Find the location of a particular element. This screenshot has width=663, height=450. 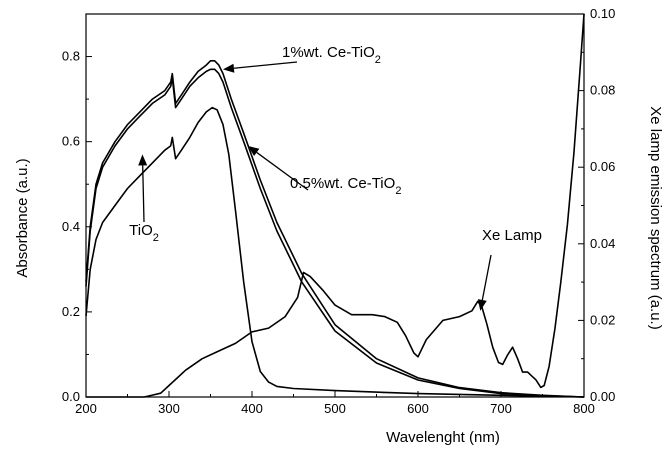

x-tick-label: 400 is located at coordinates (252, 408).